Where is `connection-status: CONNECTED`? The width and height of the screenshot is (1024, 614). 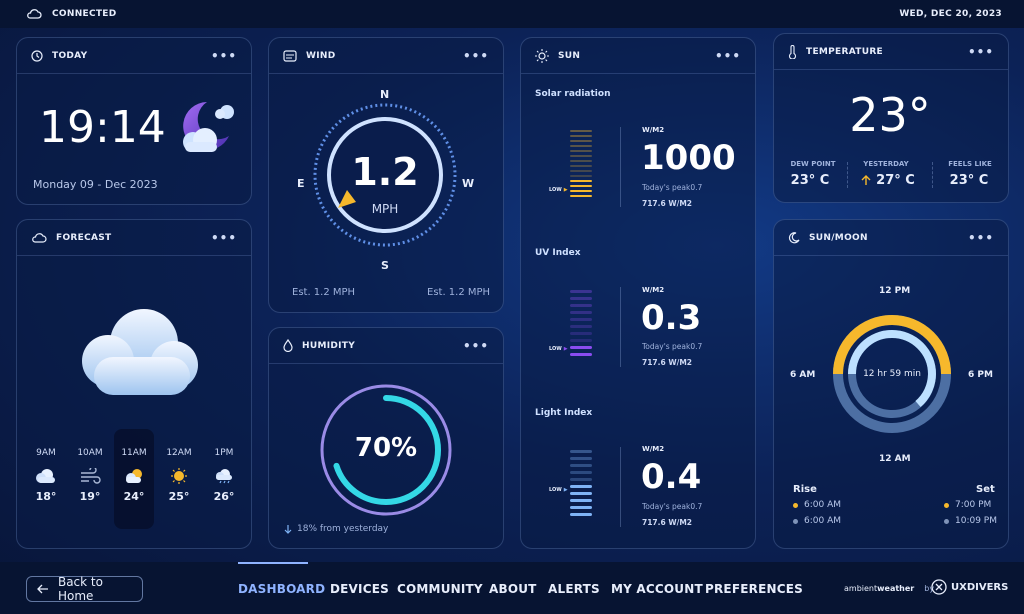
connection-status: CONNECTED is located at coordinates (84, 14).